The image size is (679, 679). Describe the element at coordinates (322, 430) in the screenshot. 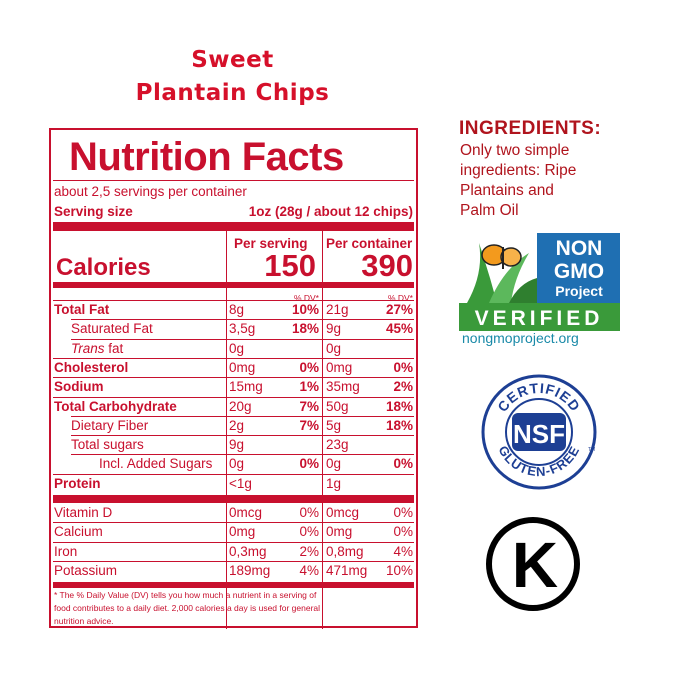

I see `column-divider` at that location.